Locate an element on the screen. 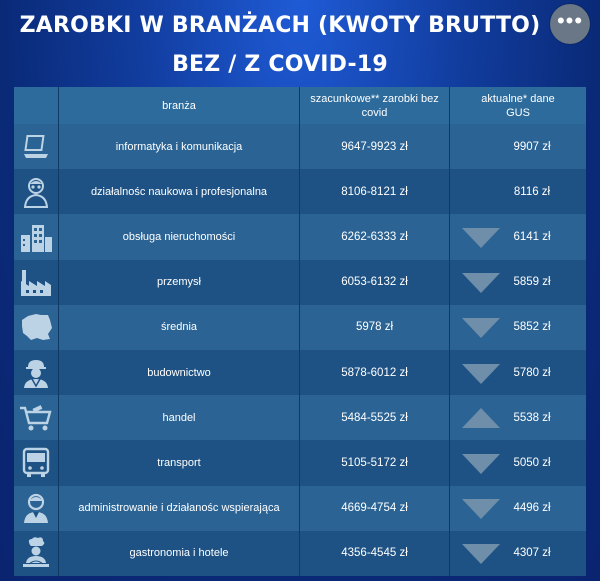 The width and height of the screenshot is (600, 581). actual-salary-cell: 4496 zł is located at coordinates (518, 508).